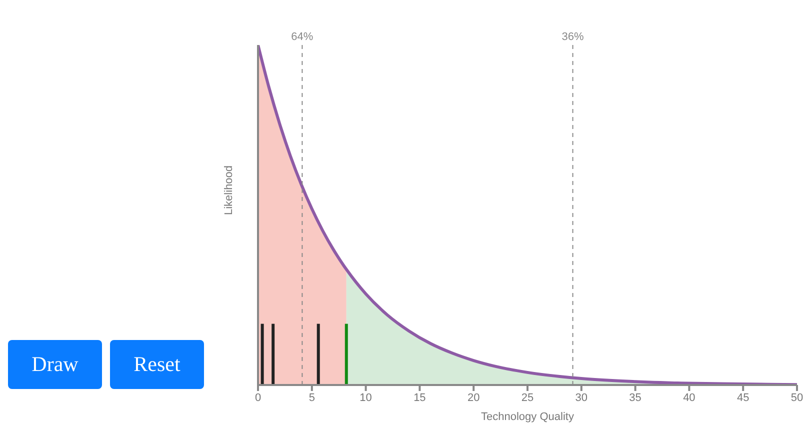 The width and height of the screenshot is (806, 428). What do you see at coordinates (581, 398) in the screenshot?
I see `x-tick-label: 30` at bounding box center [581, 398].